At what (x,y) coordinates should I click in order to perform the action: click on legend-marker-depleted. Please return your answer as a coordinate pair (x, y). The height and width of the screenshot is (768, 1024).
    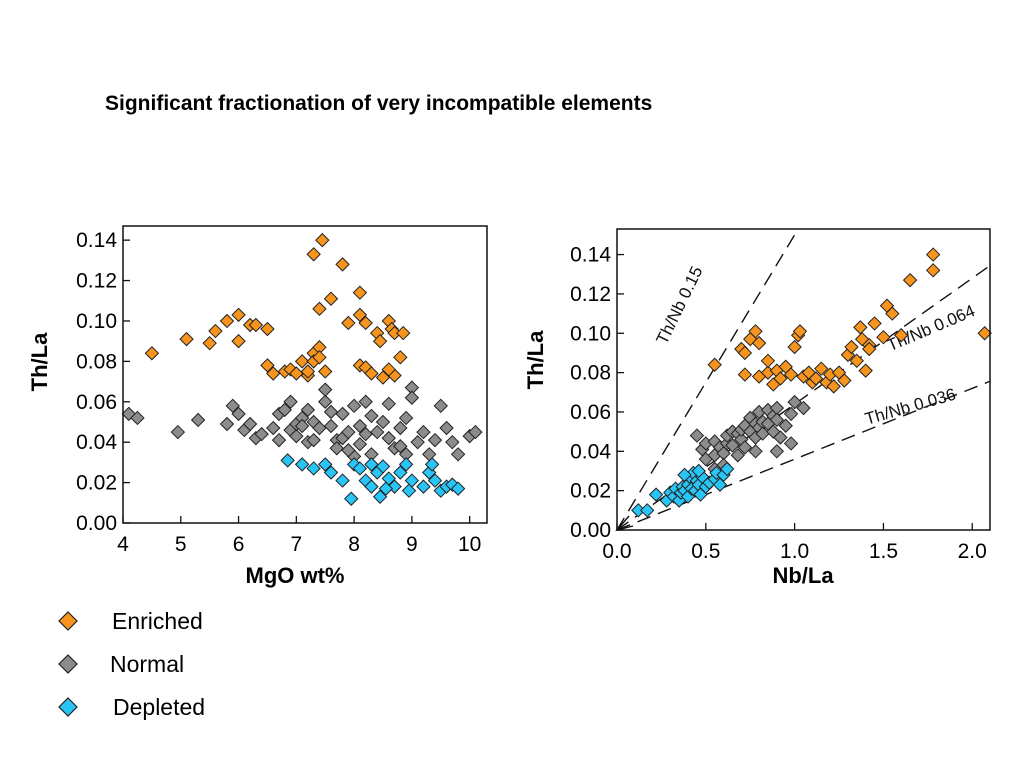
    Looking at the image, I should click on (68, 707).